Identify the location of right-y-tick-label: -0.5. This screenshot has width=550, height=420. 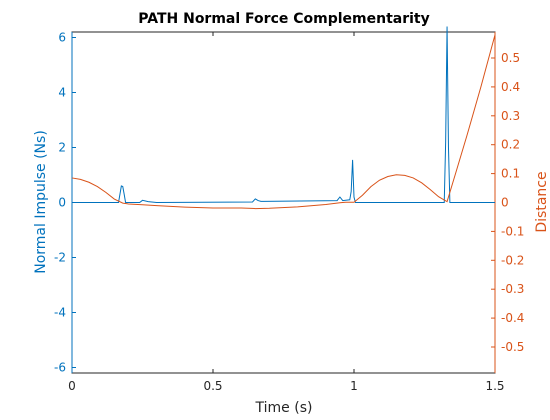
(512, 347).